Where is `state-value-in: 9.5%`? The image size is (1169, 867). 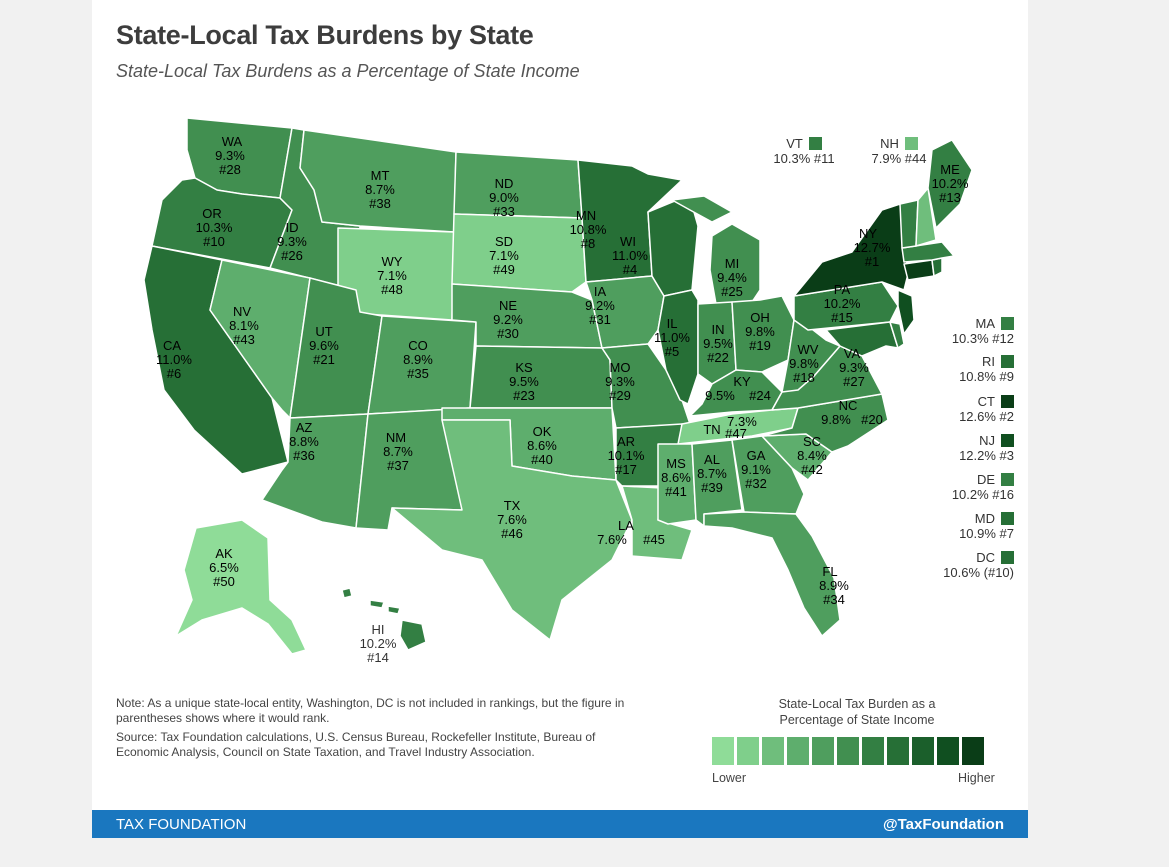
state-value-in: 9.5% is located at coordinates (718, 343).